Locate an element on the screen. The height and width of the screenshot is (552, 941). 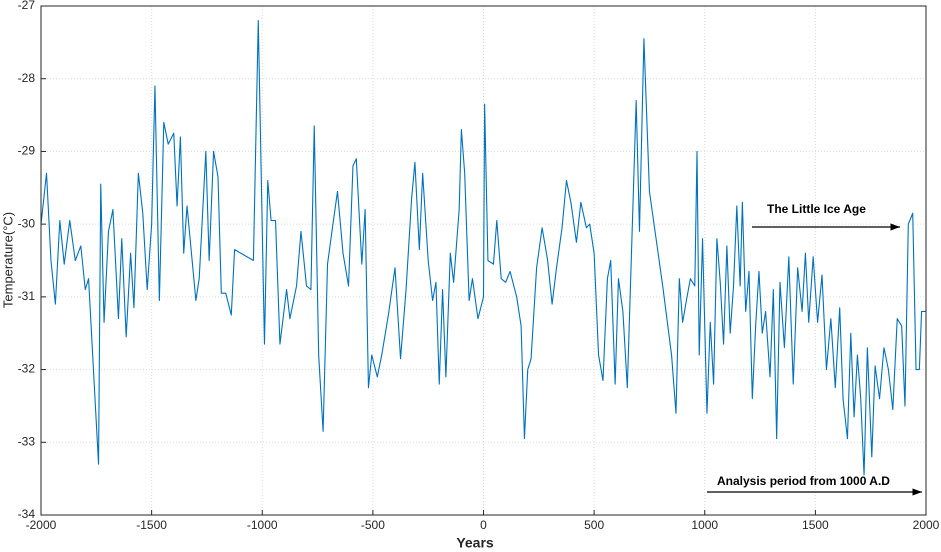
y-tick-label: -29 is located at coordinates (27, 151).